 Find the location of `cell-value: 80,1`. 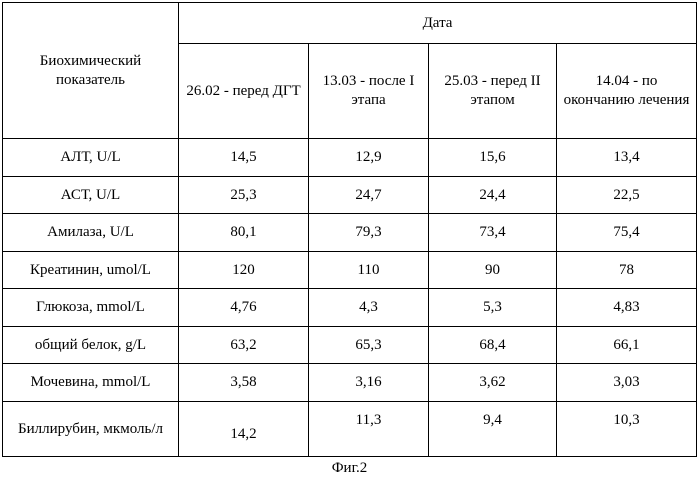

cell-value: 80,1 is located at coordinates (244, 233).